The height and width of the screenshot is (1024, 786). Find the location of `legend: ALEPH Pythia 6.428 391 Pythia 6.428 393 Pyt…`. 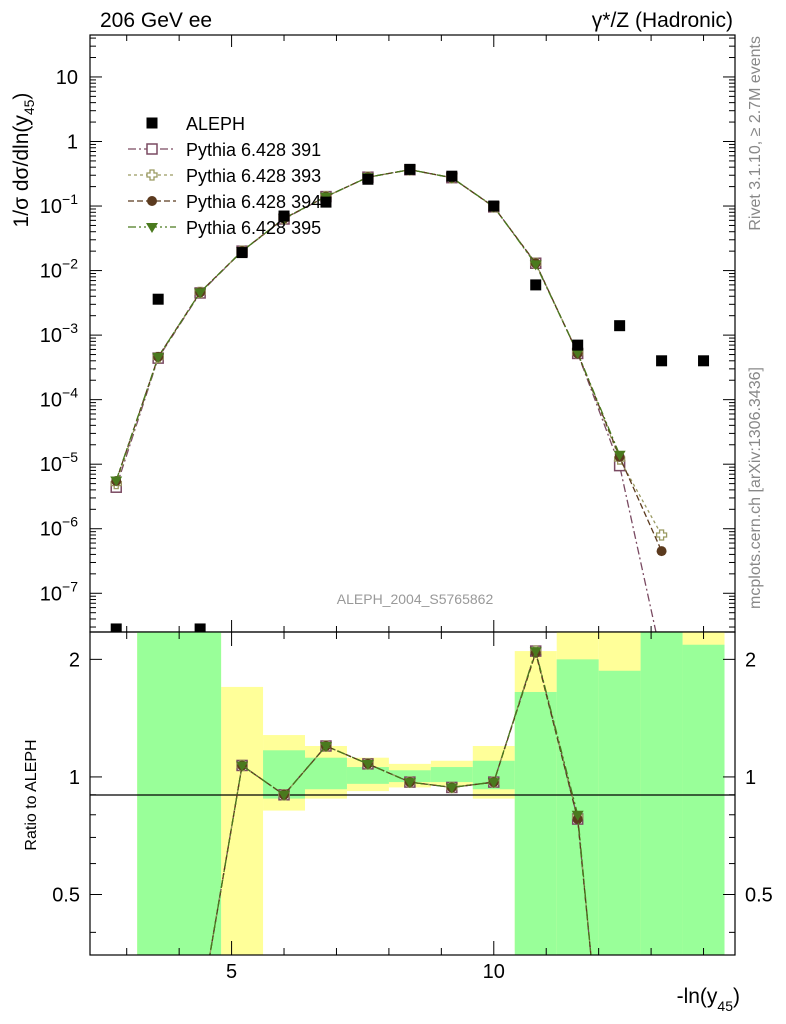

legend: ALEPH Pythia 6.428 391 Pythia 6.428 393 Pyt… is located at coordinates (224, 176).